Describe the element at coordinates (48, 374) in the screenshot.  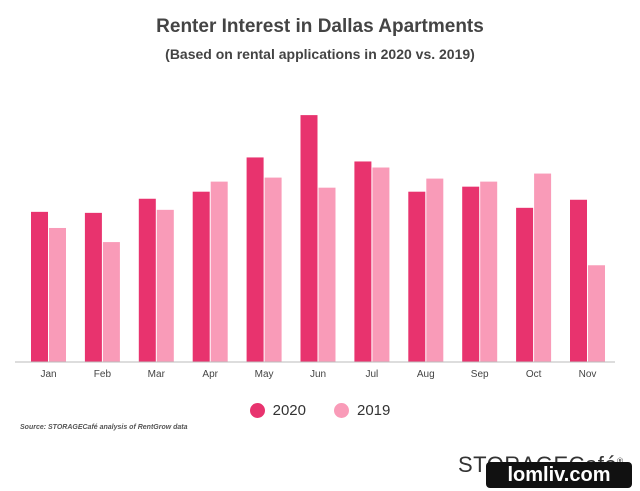
I see `x-tick-label-jan: Jan` at that location.